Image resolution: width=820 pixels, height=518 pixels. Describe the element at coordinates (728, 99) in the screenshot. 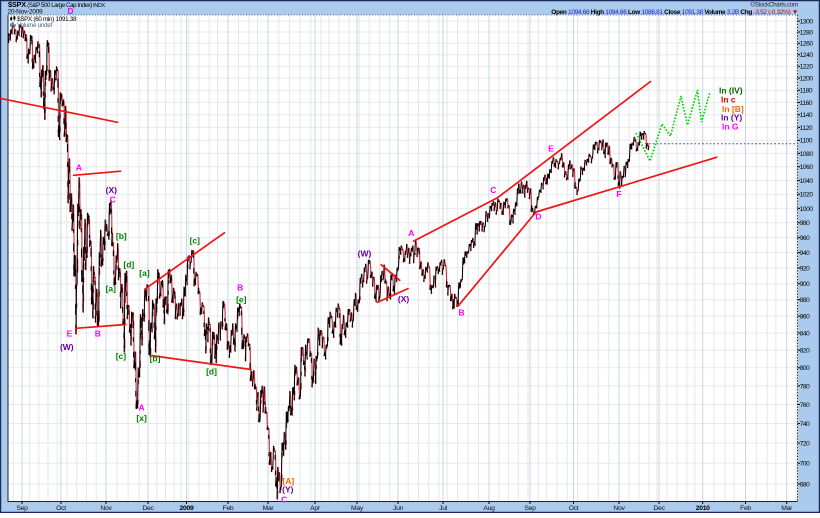

I see `svg-text: ln c` at that location.